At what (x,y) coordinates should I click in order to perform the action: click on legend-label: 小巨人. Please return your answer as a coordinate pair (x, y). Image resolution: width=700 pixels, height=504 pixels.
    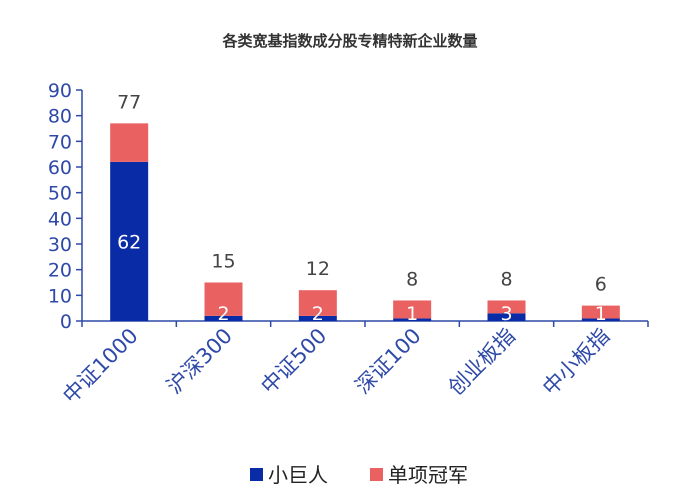
    Looking at the image, I should click on (298, 475).